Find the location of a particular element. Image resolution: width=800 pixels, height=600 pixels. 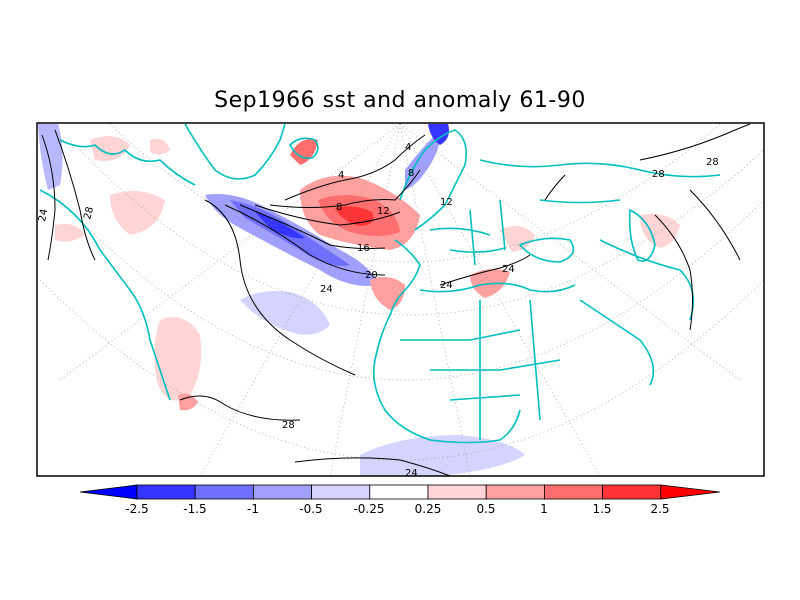

contour-24-red-sea is located at coordinates (555, 187).